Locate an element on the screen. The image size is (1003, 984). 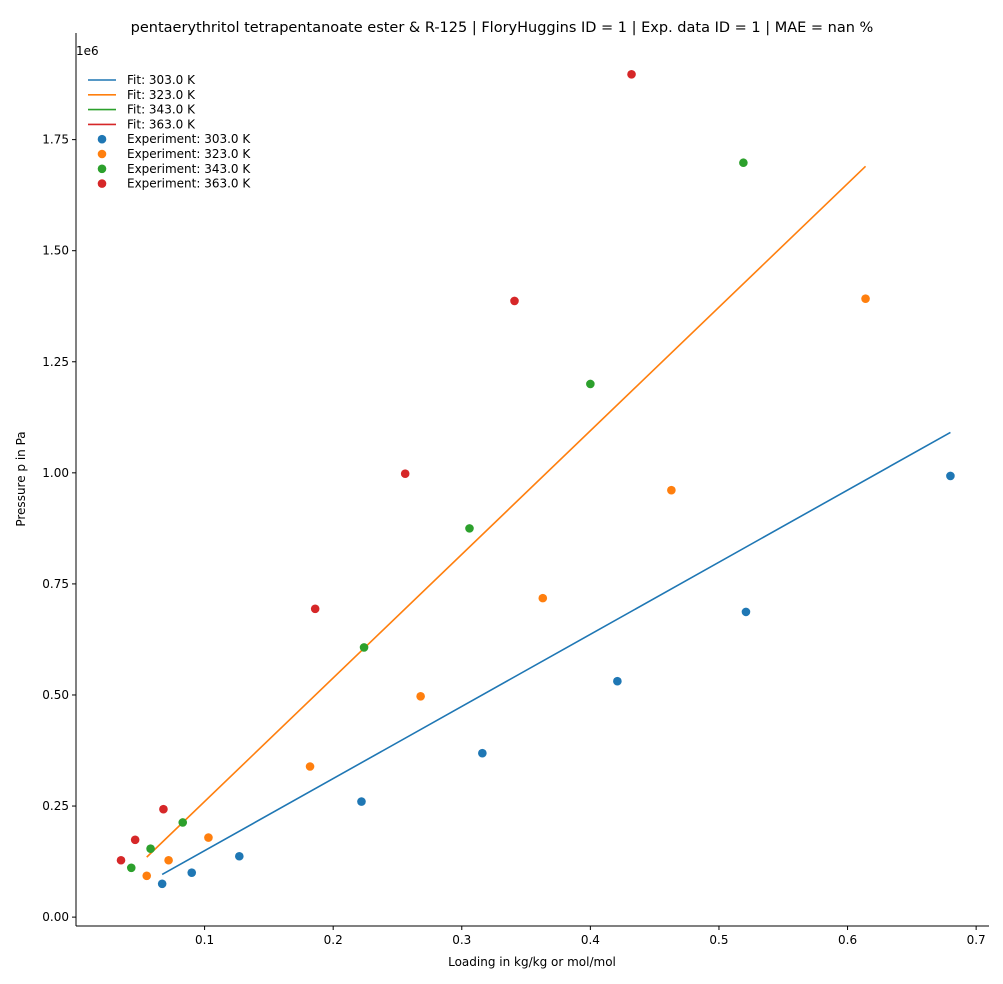
legend-label: Experiment: 363.0 K is located at coordinates (189, 184).